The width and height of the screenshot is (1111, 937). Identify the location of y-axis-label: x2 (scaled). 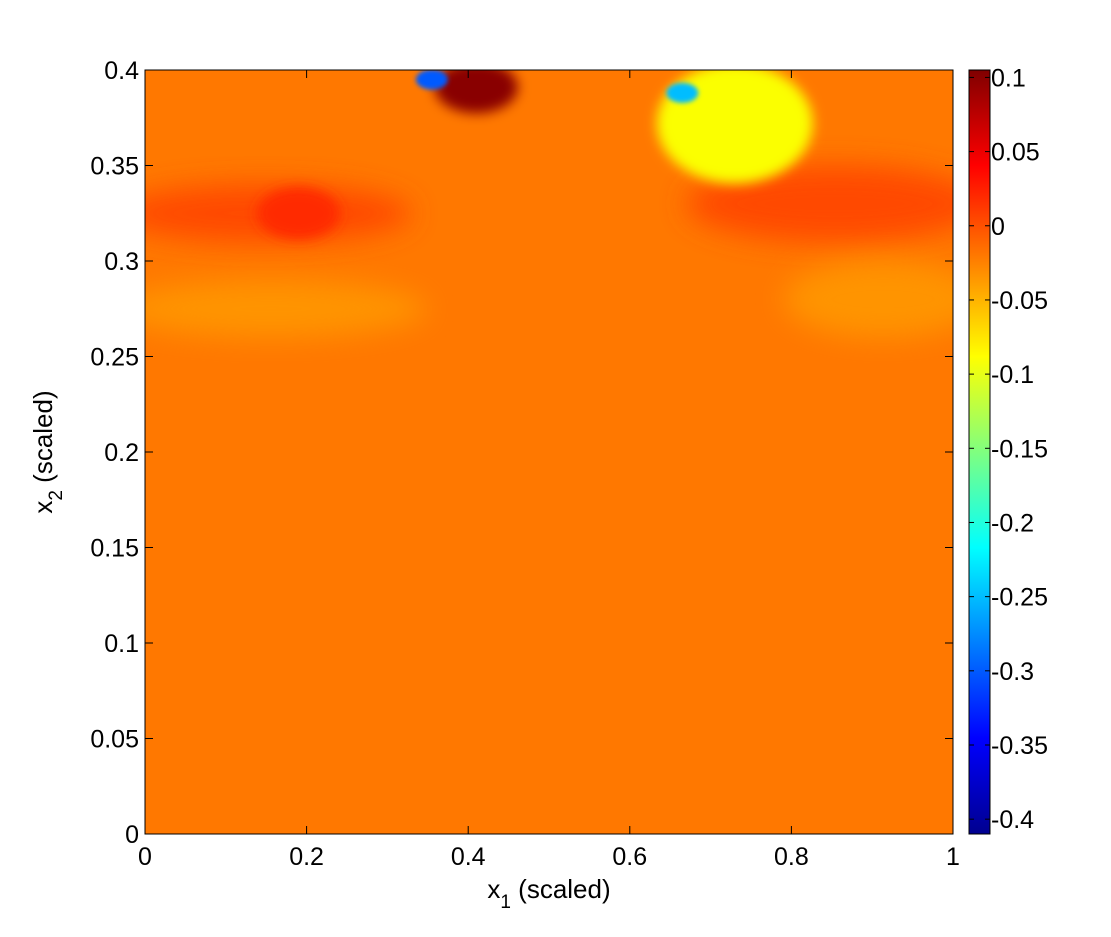
(47, 451).